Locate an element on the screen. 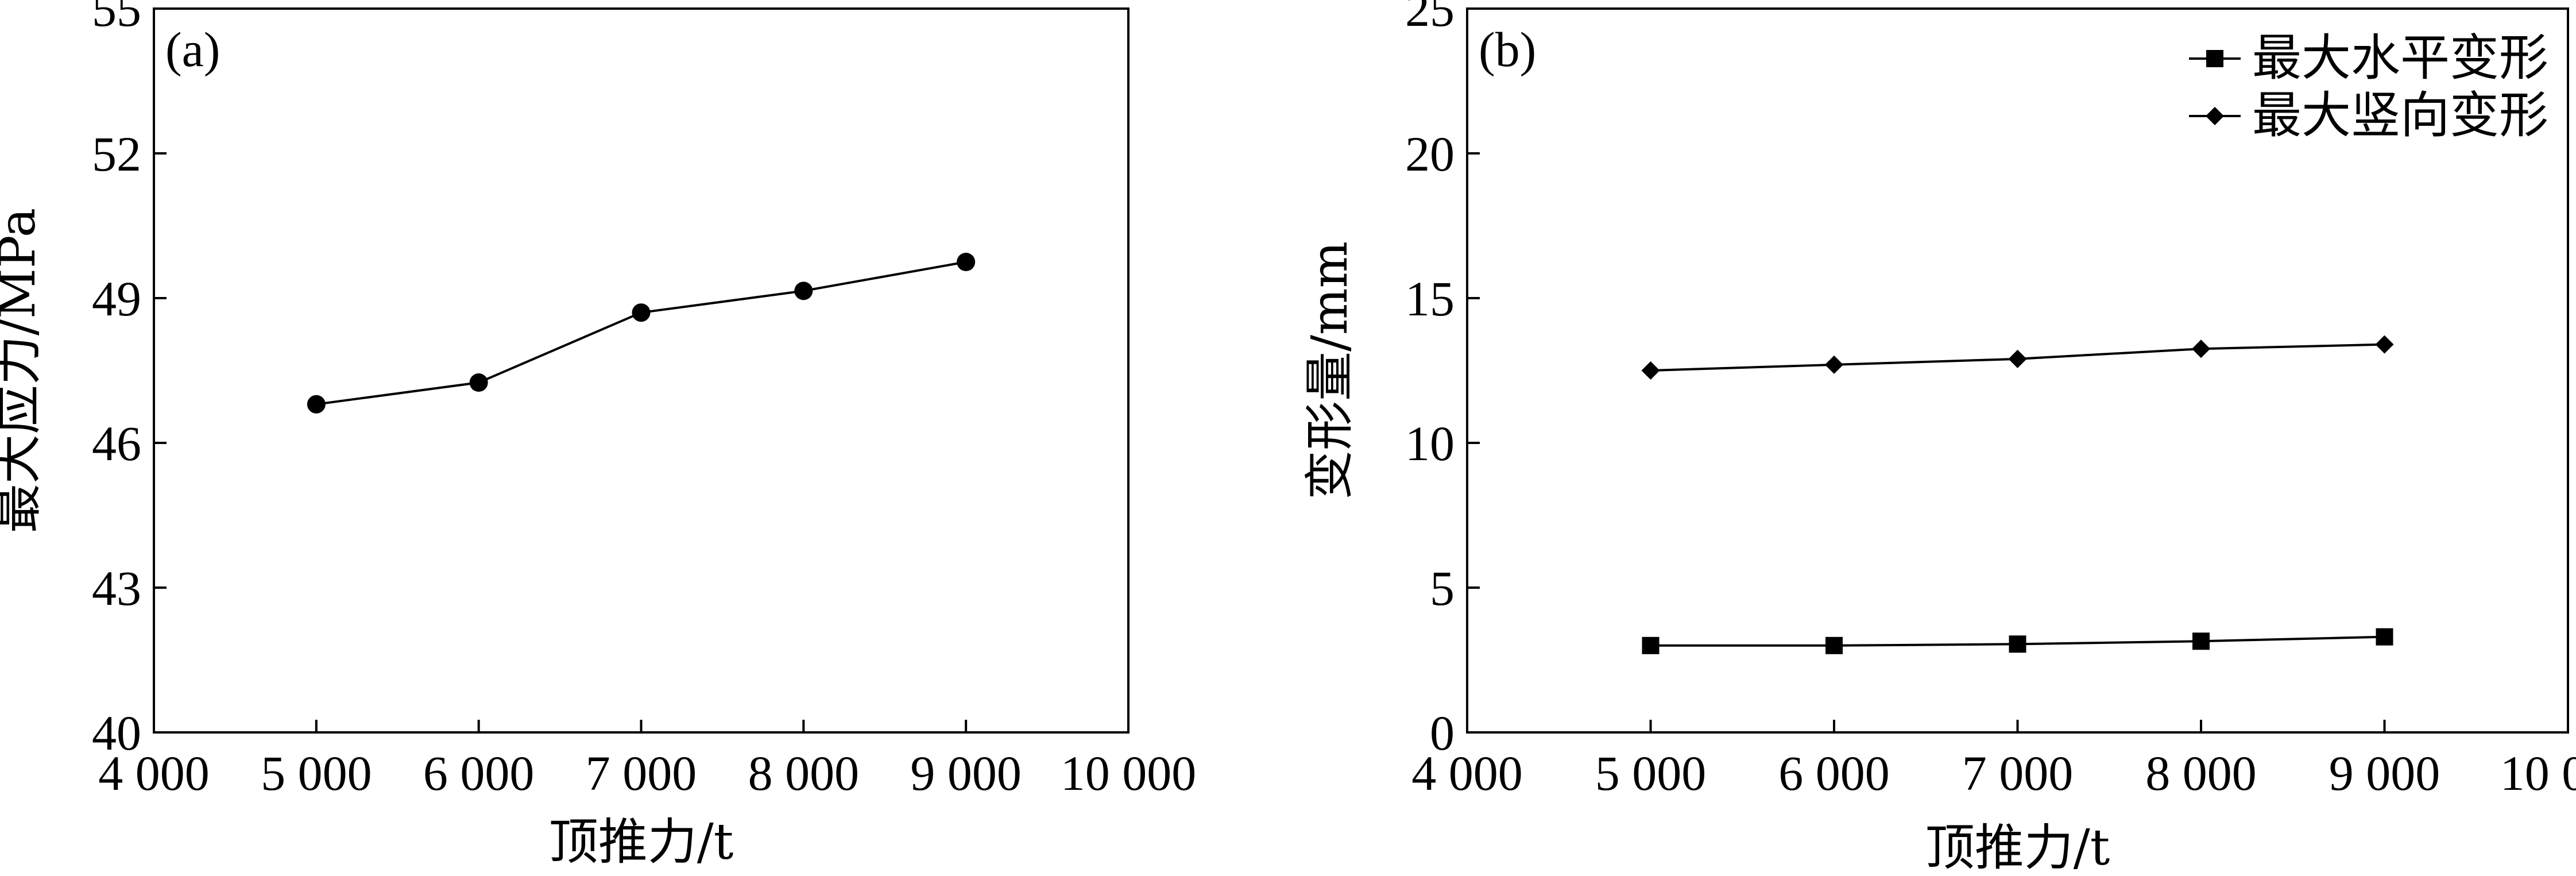  legend-label: 最大竖向变形 is located at coordinates (2400, 115).